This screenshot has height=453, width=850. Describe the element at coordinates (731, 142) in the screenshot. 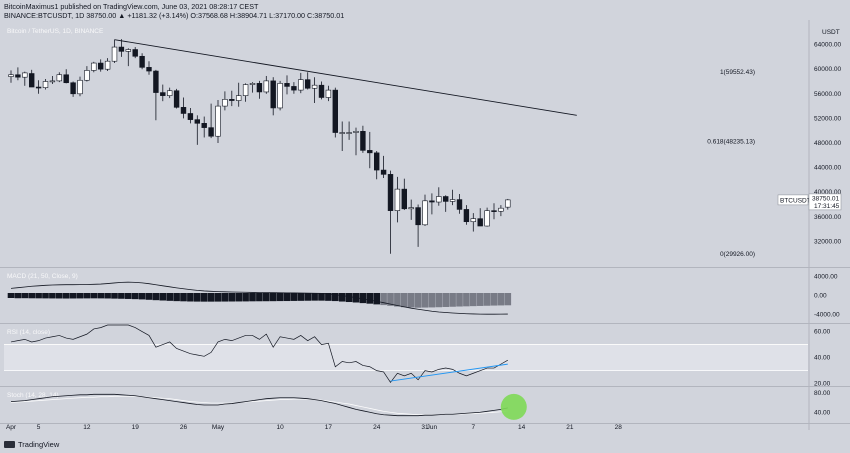

I see `fib-level-label: 0.618(48235.13)` at that location.